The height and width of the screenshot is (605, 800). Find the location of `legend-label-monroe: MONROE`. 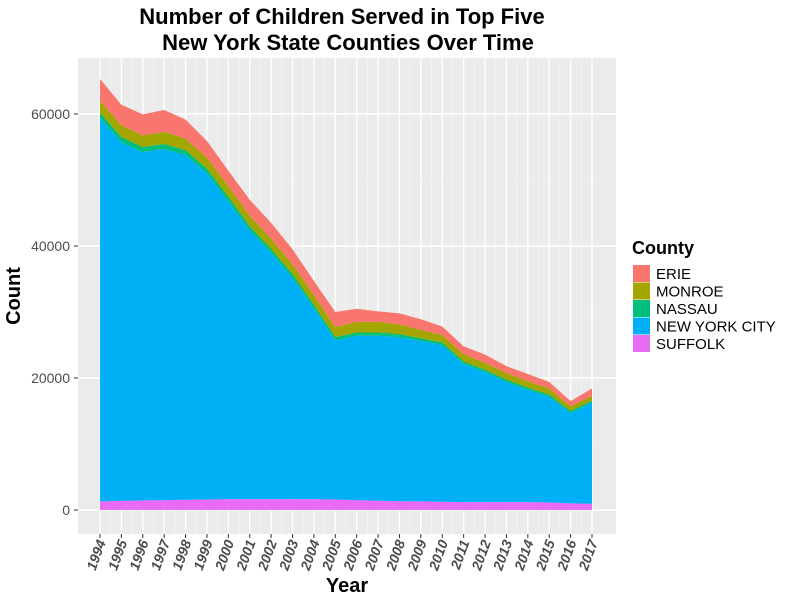

legend-label-monroe: MONROE is located at coordinates (690, 292).